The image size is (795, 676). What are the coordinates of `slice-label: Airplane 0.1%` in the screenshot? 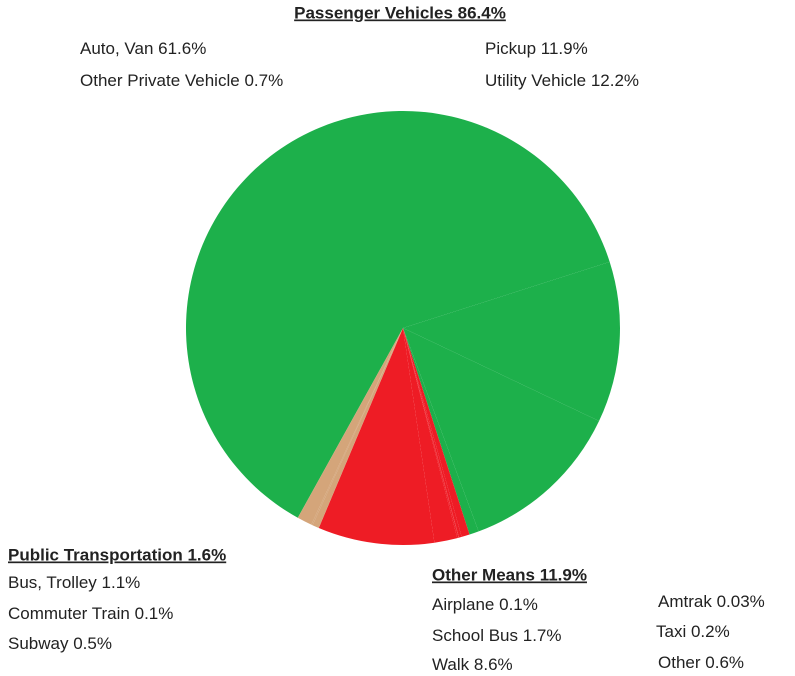 It's located at (485, 604).